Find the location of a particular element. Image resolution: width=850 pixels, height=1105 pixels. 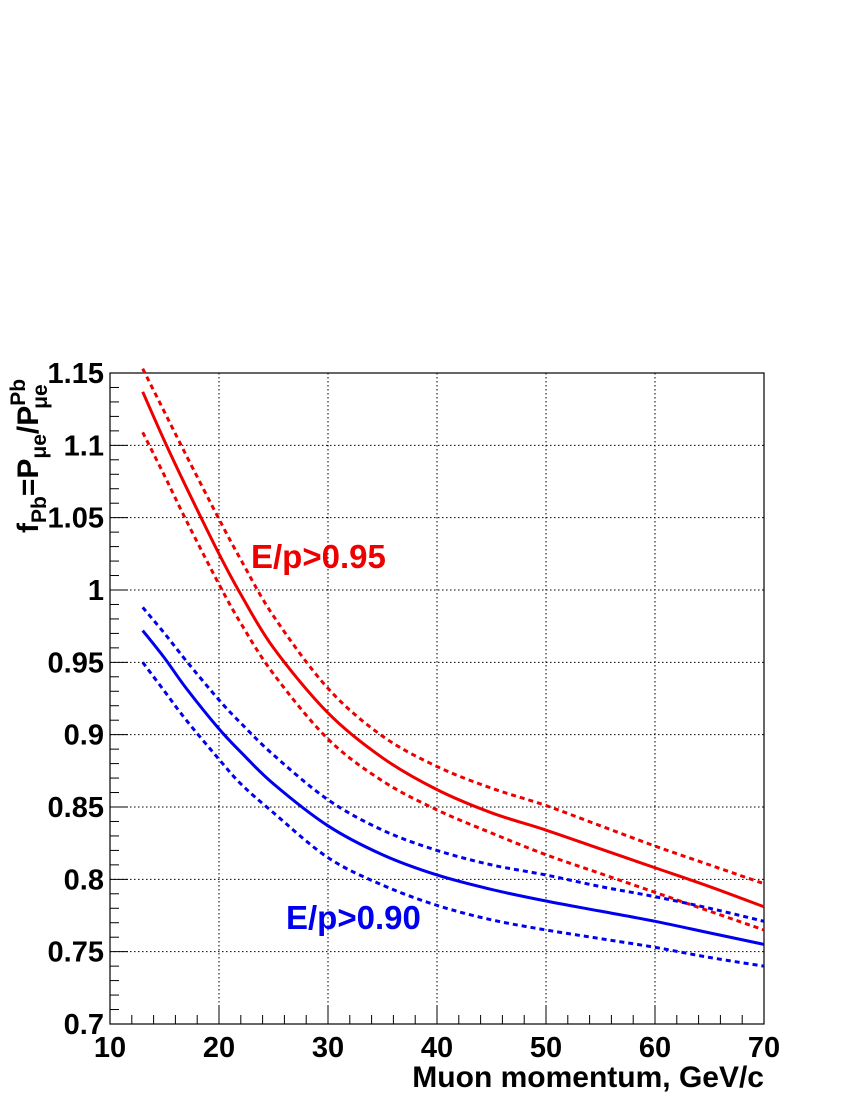

y-label-f-sub: Pb is located at coordinates (39, 509).